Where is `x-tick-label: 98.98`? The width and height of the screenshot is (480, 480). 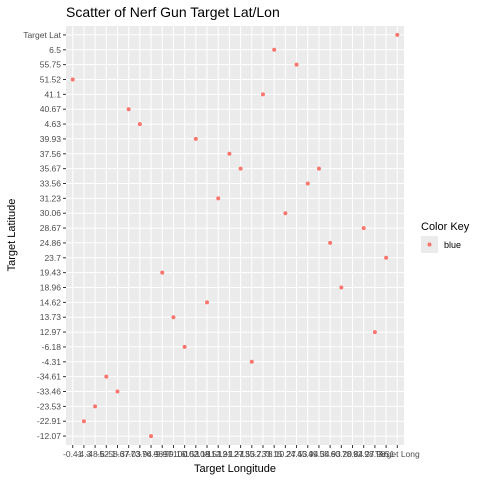 x-tick-label: 98.98 is located at coordinates (375, 454).